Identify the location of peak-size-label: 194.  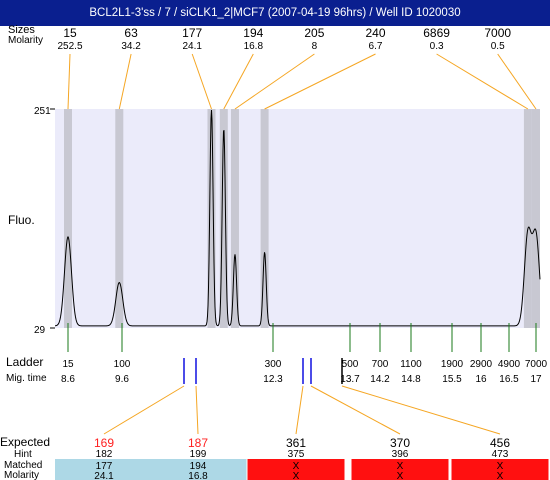
(253, 33).